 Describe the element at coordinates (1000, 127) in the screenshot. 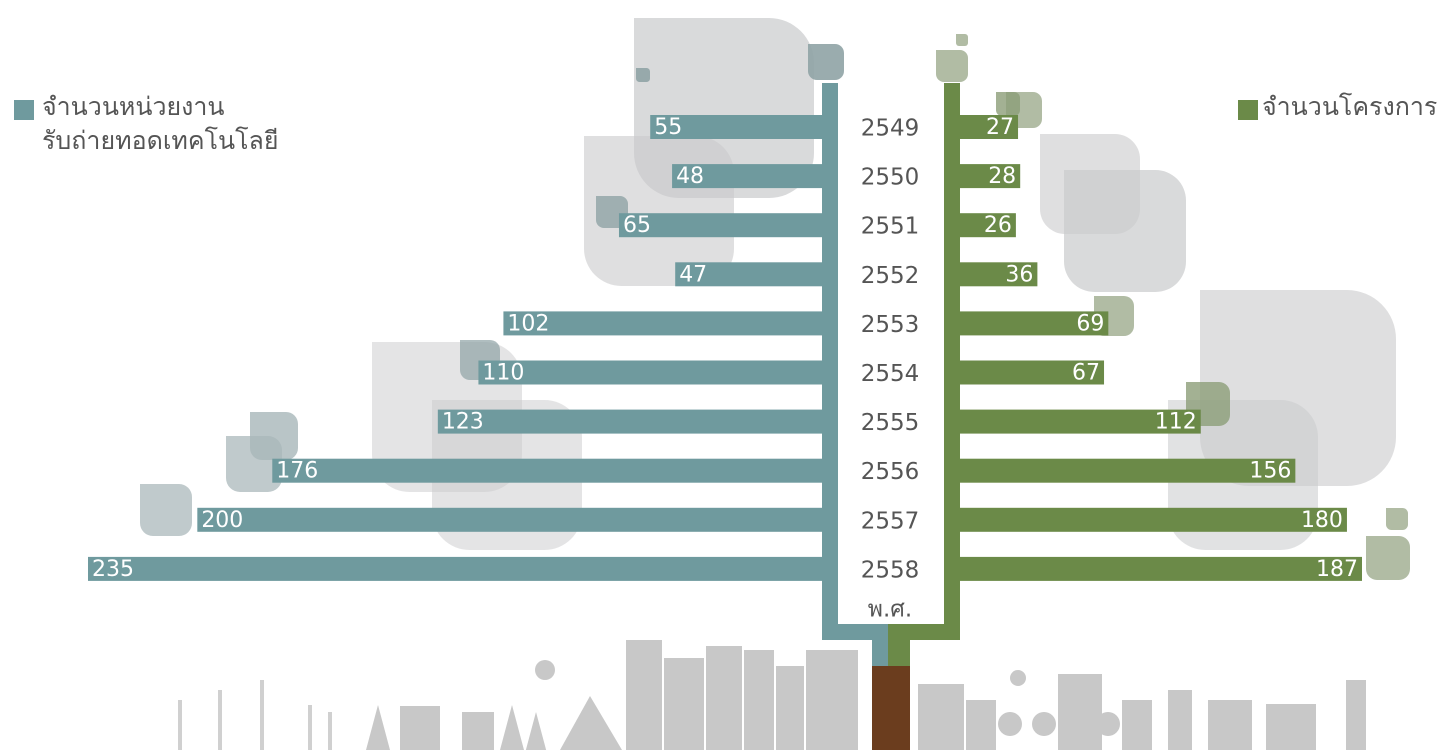

I see `value-label: 27` at that location.